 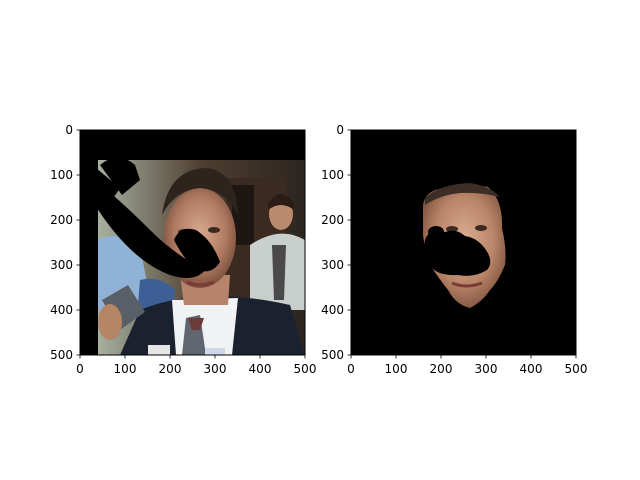 What do you see at coordinates (351, 369) in the screenshot?
I see `right-x-tick-label: 0` at bounding box center [351, 369].